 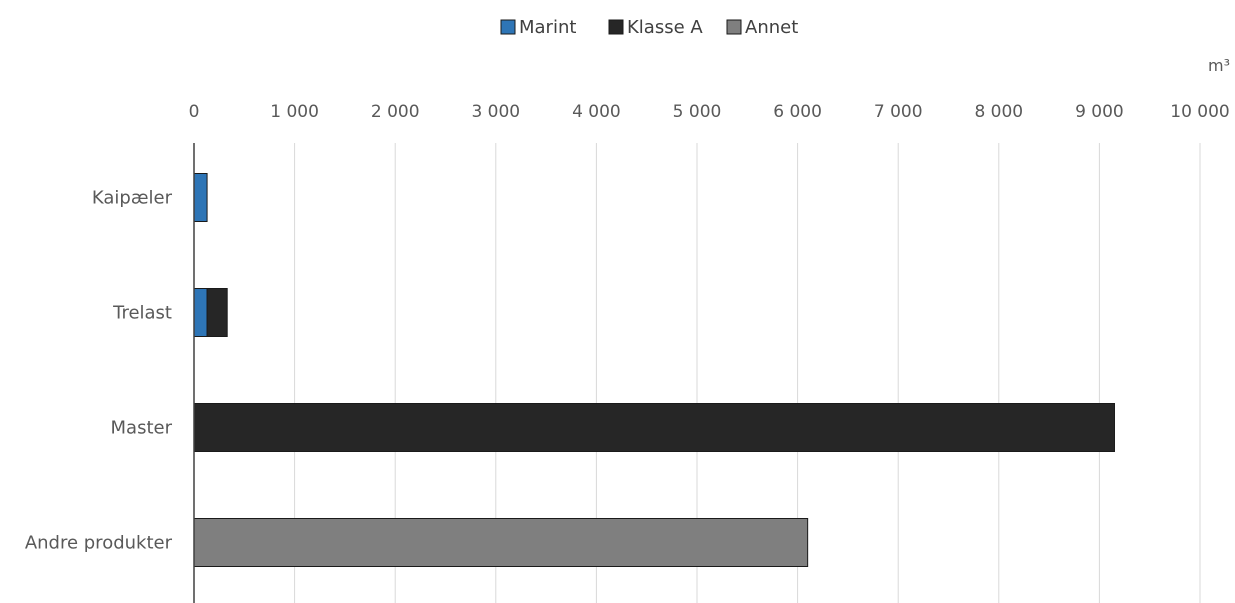 What do you see at coordinates (1099, 112) in the screenshot?
I see `x-tick-label: 9 000` at bounding box center [1099, 112].